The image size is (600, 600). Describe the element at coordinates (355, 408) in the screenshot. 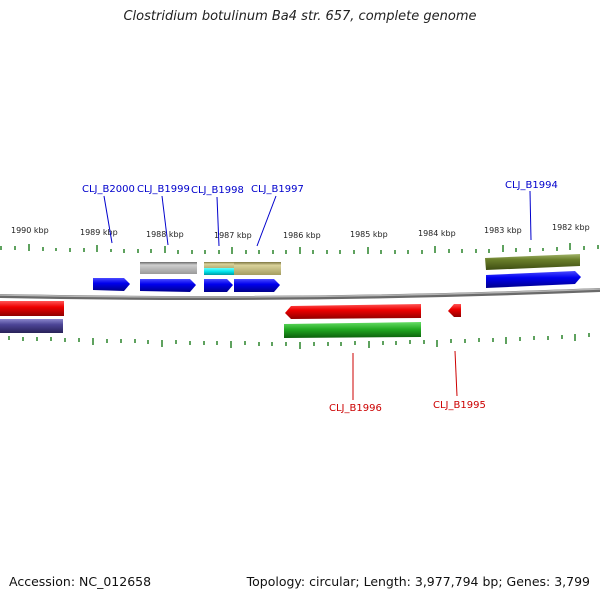

I see `gene-label-clj-b1996: CLJ_B1996` at that location.